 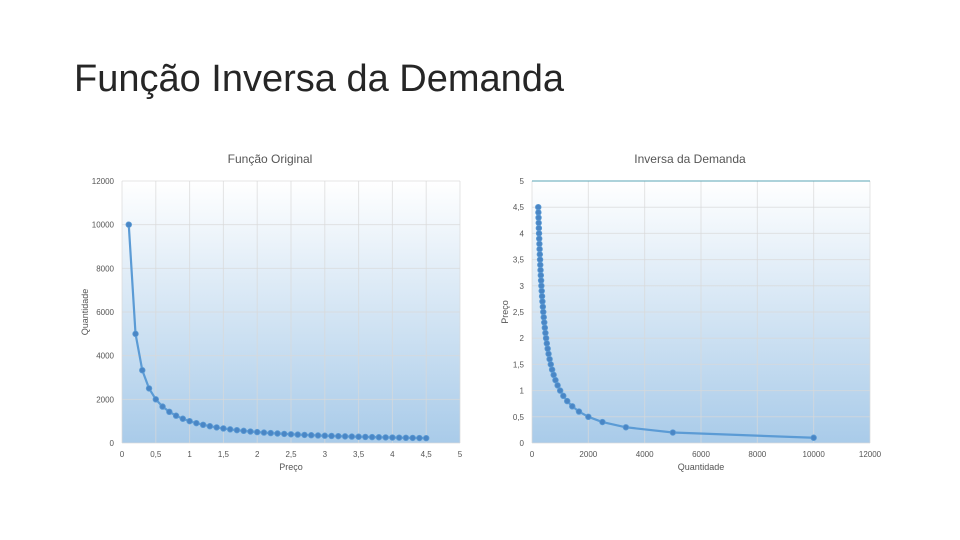 I want to click on chart-title: Inversa da Demanda, so click(x=690, y=159).